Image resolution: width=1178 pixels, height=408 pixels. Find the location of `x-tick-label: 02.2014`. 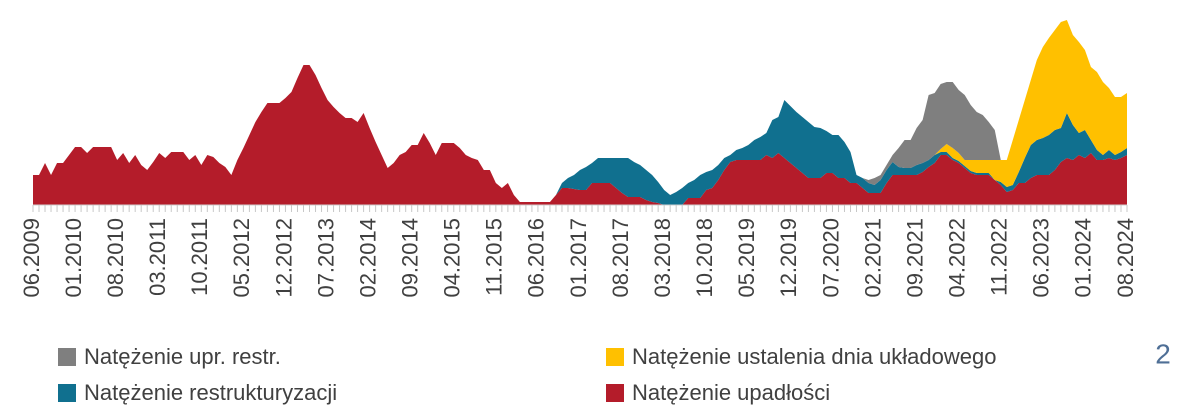

x-tick-label: 02.2014 is located at coordinates (367, 258).